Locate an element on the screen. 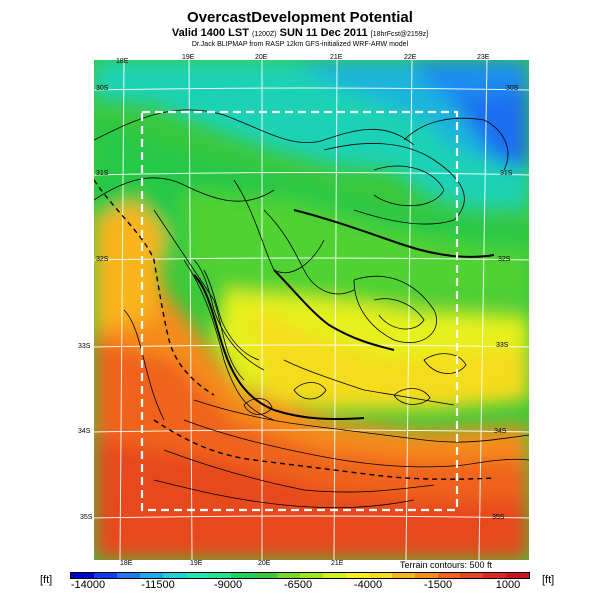 Image resolution: width=600 pixels, height=600 pixels. lon-top-label: 21E is located at coordinates (336, 57).